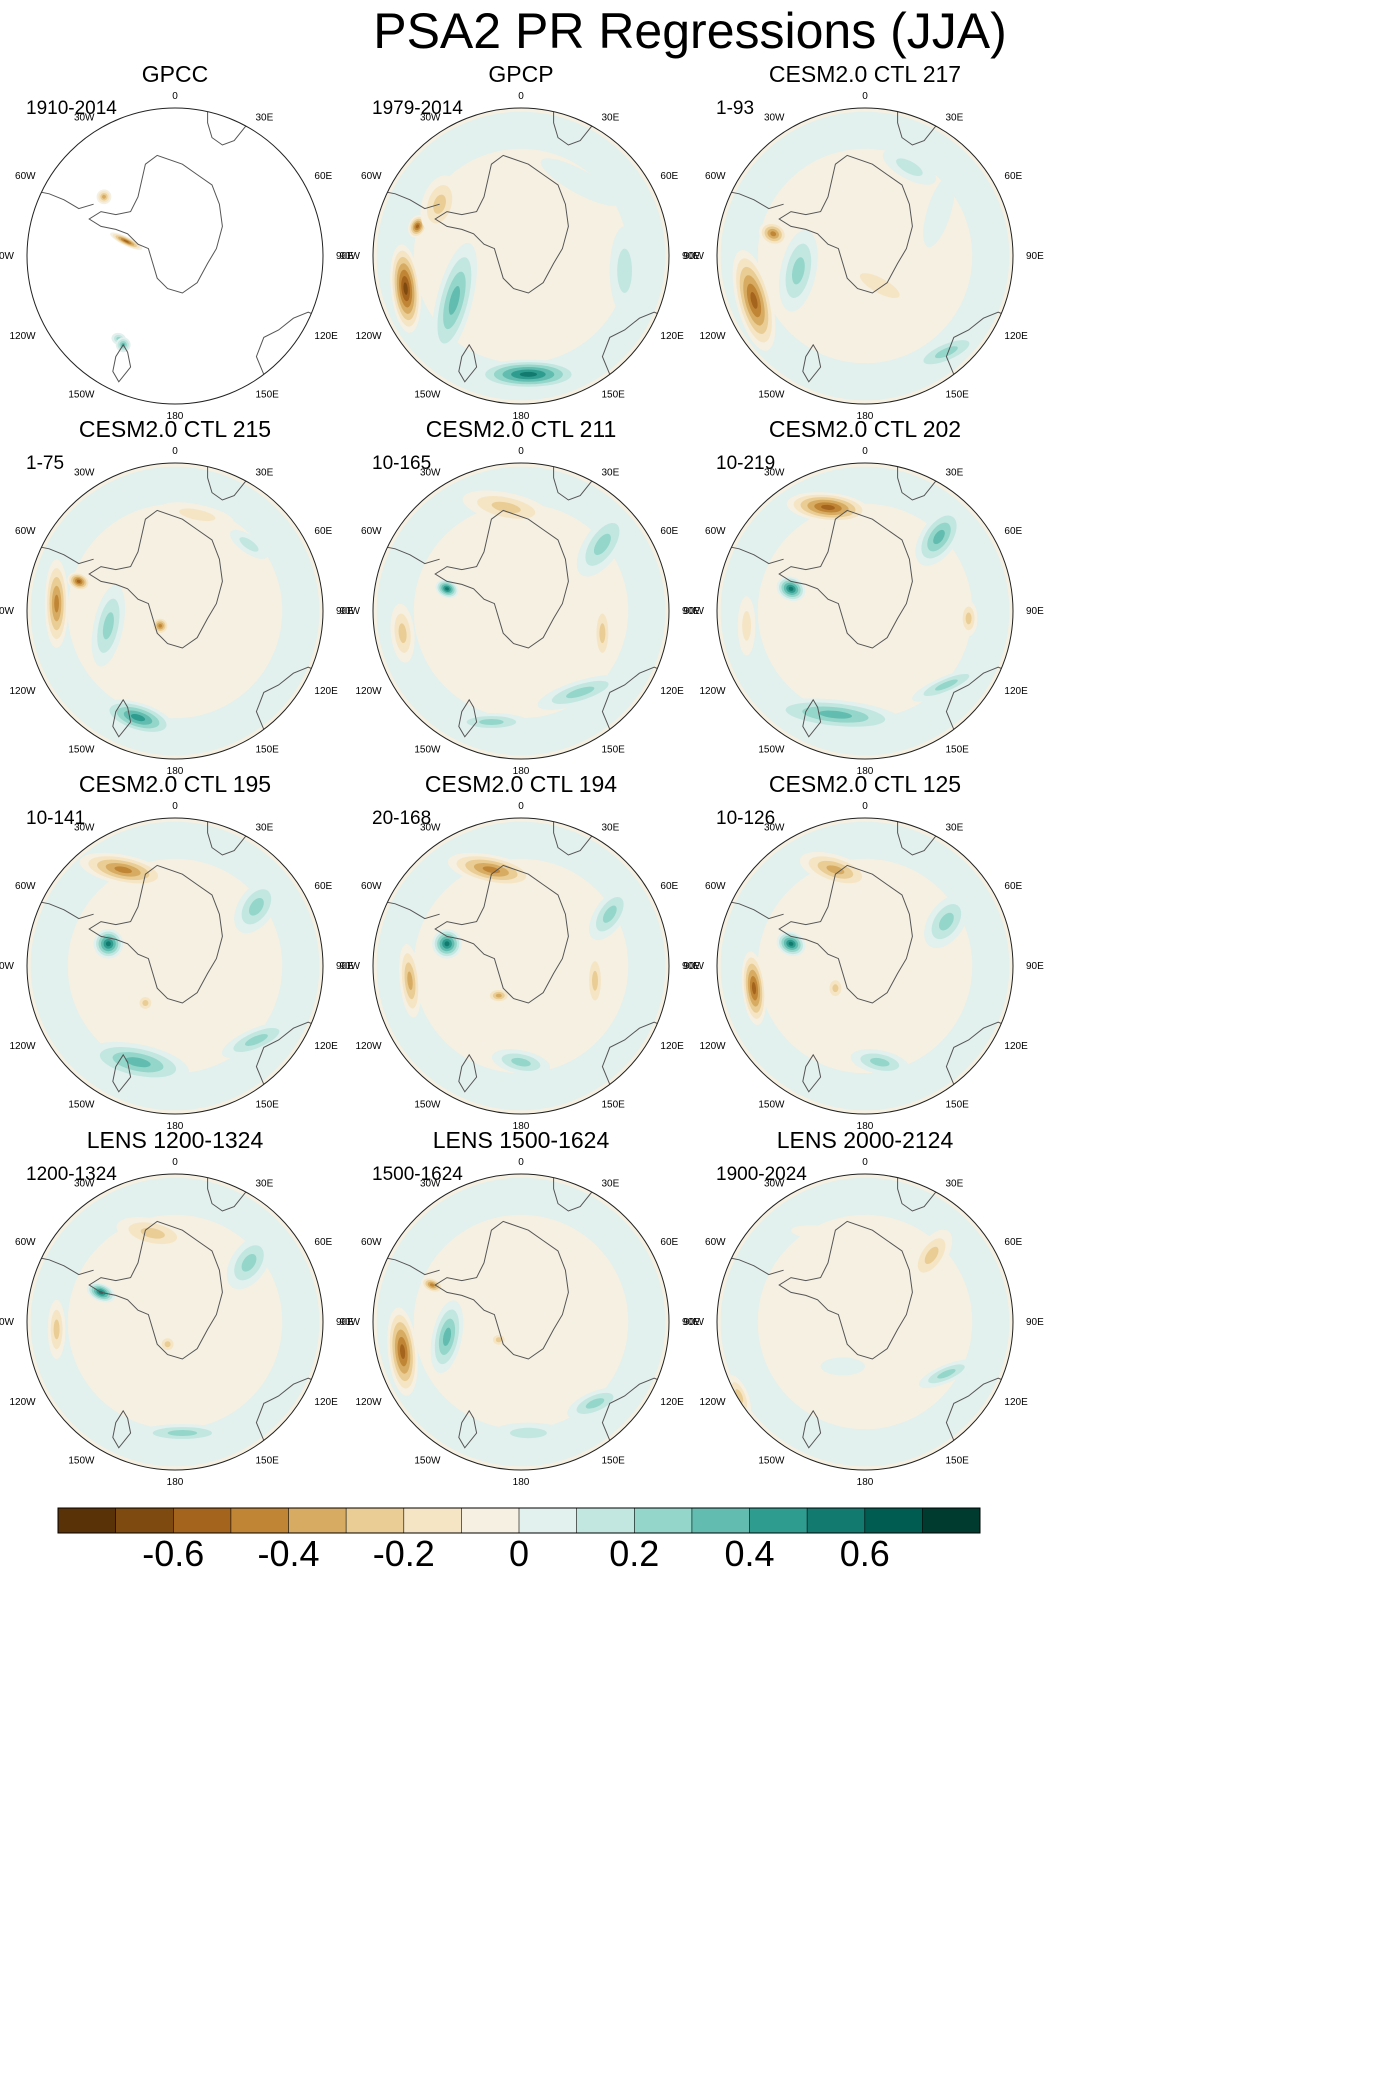  I want to click on coastlines, so click(865, 1315).